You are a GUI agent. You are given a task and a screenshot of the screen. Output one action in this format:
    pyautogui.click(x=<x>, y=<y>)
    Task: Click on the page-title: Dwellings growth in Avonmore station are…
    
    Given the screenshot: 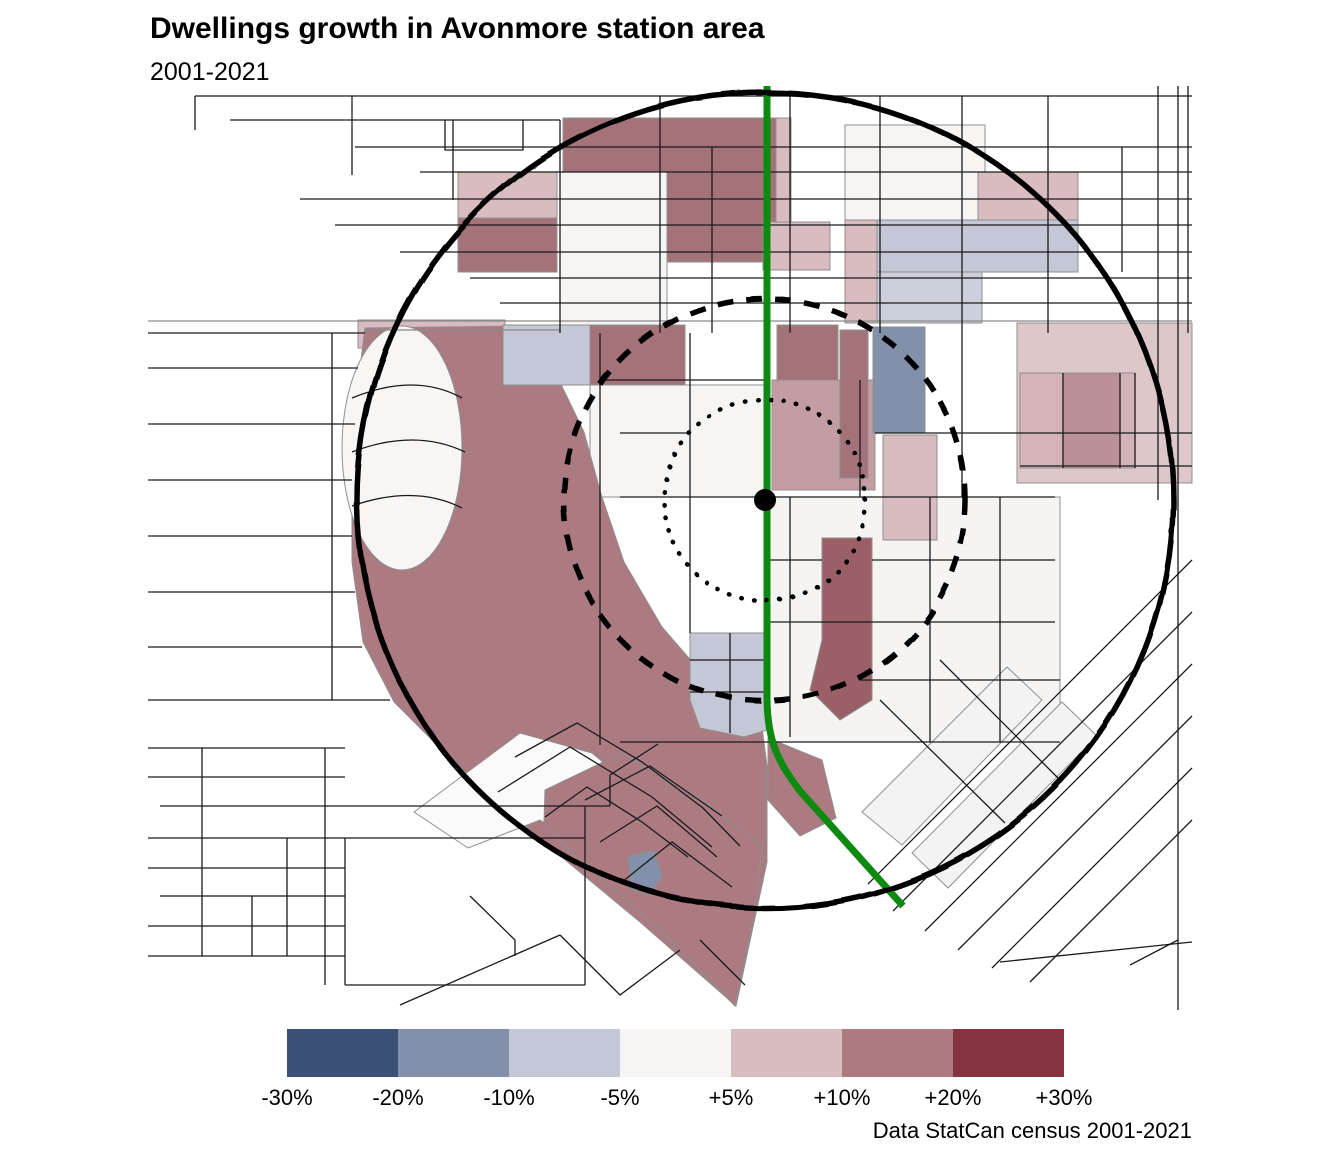 What is the action you would take?
    pyautogui.click(x=457, y=28)
    